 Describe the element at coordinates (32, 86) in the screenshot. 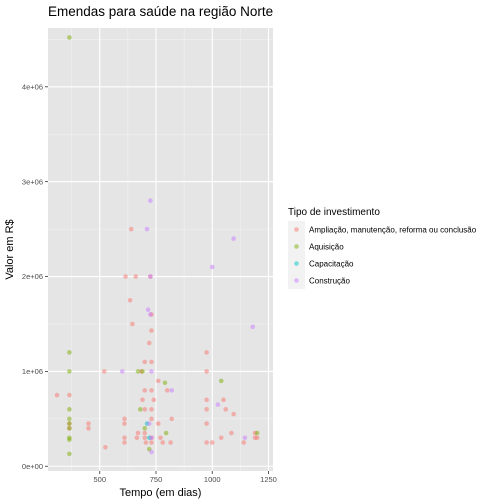

I see `y-tick-label: 4e+06` at that location.